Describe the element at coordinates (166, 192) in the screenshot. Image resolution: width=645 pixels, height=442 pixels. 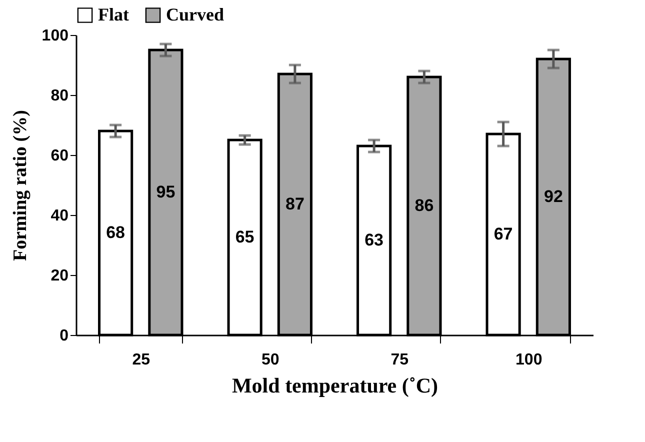
I see `data-label: 95` at that location.